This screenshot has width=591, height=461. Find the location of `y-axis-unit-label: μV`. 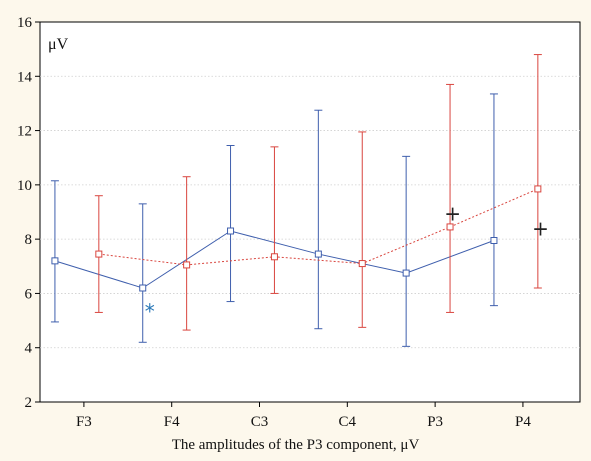

y-axis-unit-label: μV is located at coordinates (58, 44).